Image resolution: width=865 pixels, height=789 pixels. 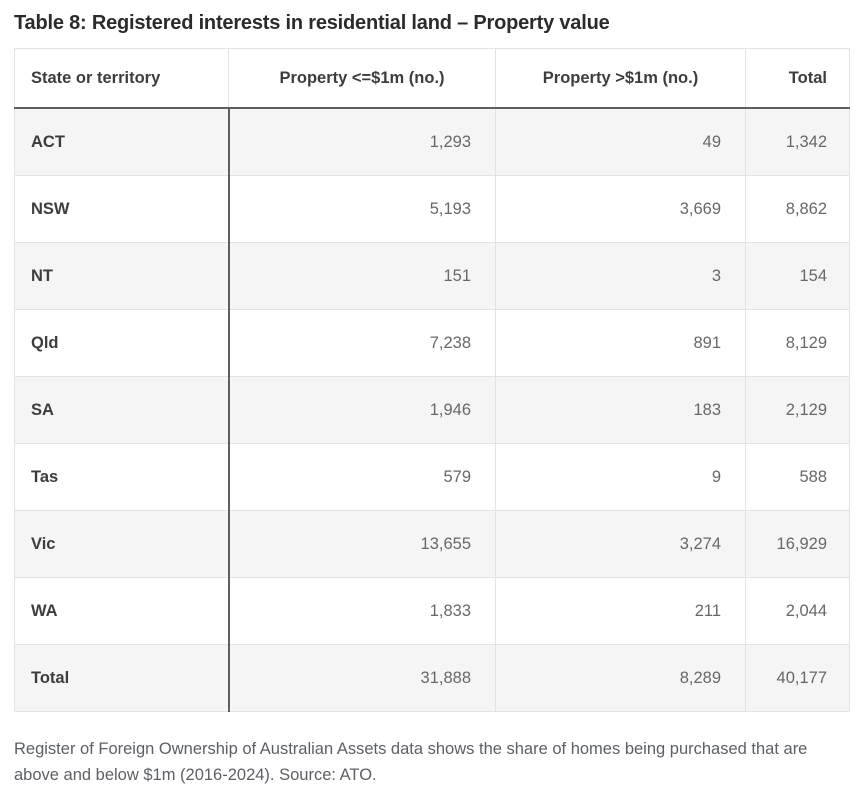 What do you see at coordinates (362, 477) in the screenshot?
I see `value-cell-under-1m: 579` at bounding box center [362, 477].